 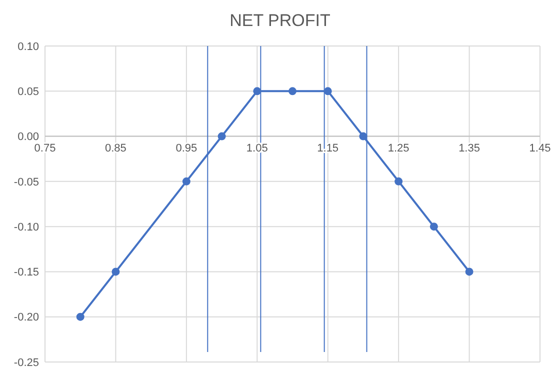 What do you see at coordinates (26, 182) in the screenshot?
I see `y-tick-label: -0.05` at bounding box center [26, 182].